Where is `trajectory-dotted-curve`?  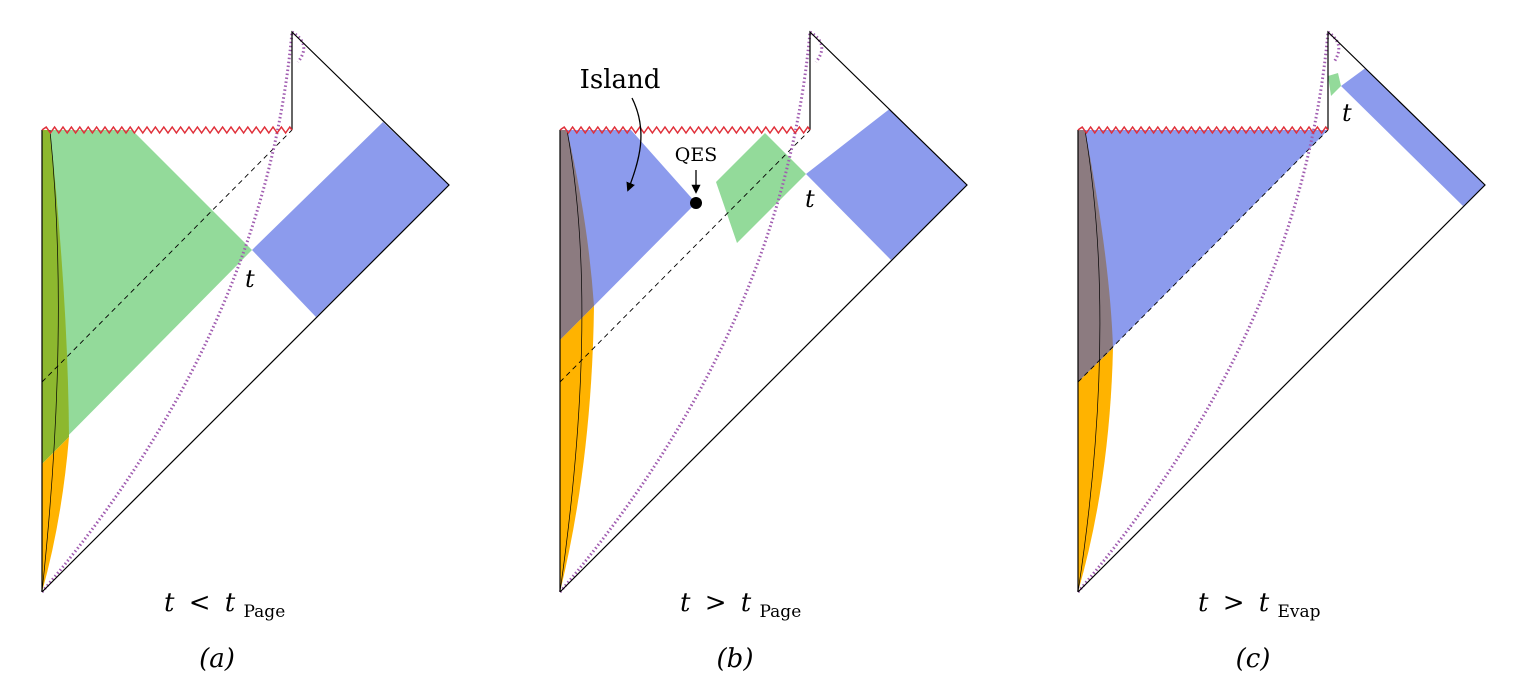 trajectory-dotted-curve is located at coordinates (685, 312).